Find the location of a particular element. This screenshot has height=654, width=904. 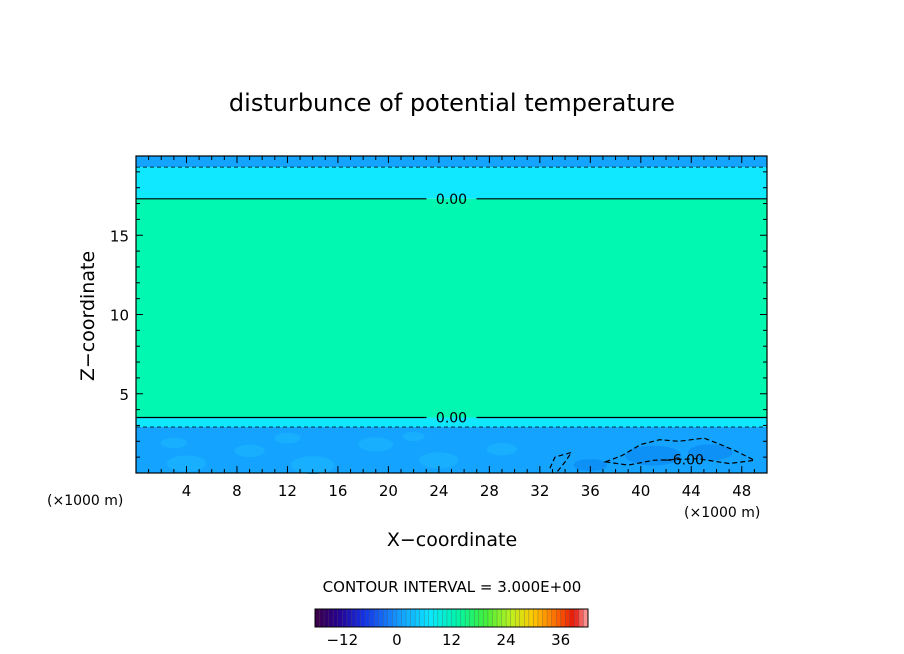

colorbar: −12 0 12 24 36 is located at coordinates (451, 628).